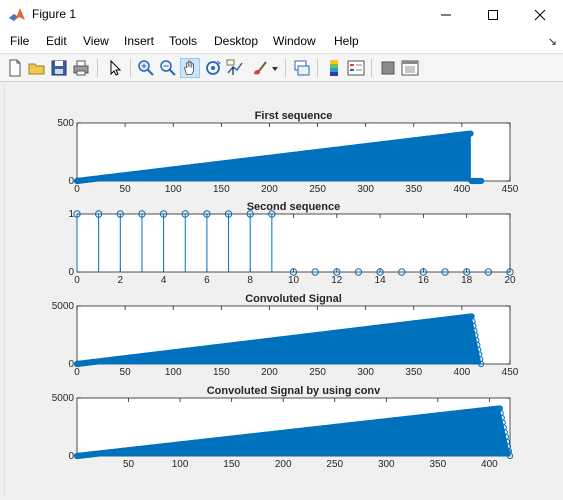 The height and width of the screenshot is (500, 563). I want to click on title-bar: Figure 1, so click(281, 15).